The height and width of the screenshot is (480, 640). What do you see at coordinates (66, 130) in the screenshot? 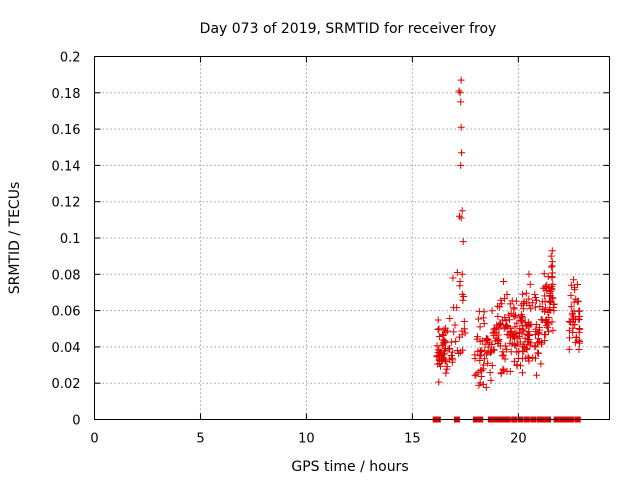
I see `y-tick-label: 0.16` at bounding box center [66, 130].